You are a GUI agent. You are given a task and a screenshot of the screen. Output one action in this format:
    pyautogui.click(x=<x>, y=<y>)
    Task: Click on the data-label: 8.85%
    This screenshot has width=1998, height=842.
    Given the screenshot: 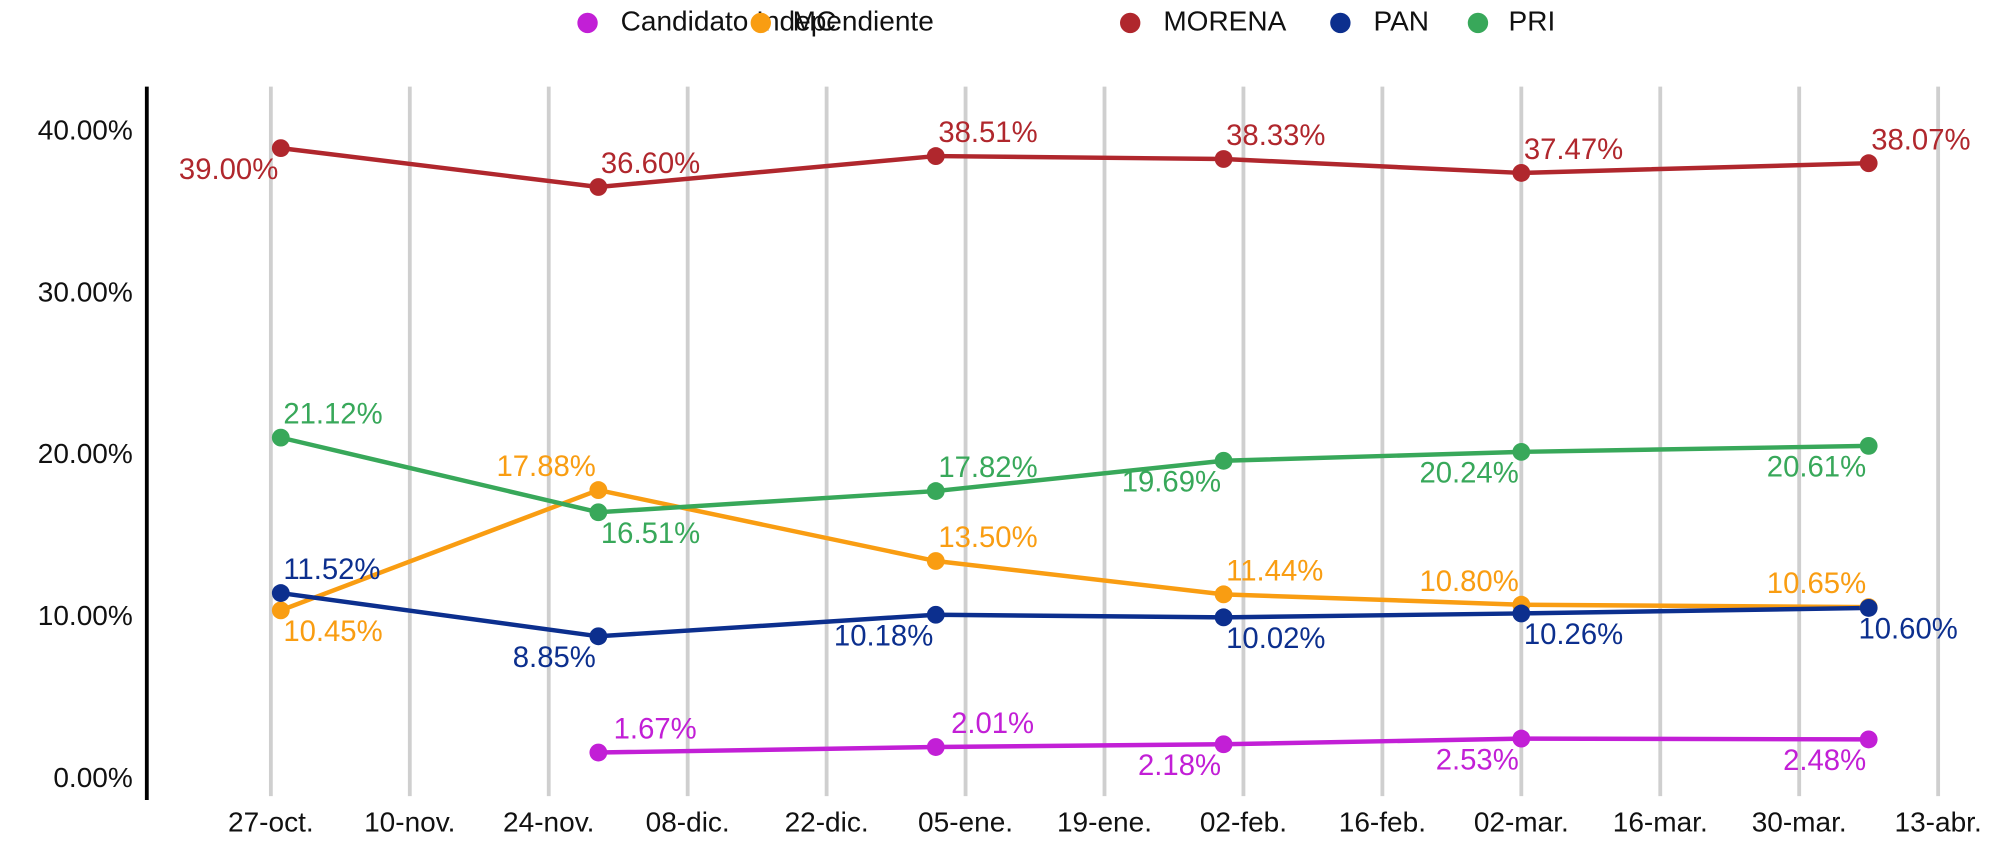 What is the action you would take?
    pyautogui.click(x=554, y=657)
    